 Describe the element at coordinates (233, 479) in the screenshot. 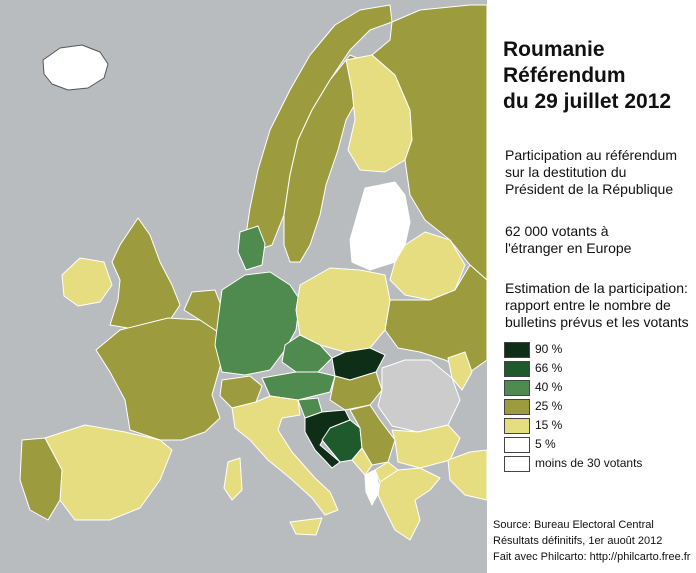

I see `sardinia` at that location.